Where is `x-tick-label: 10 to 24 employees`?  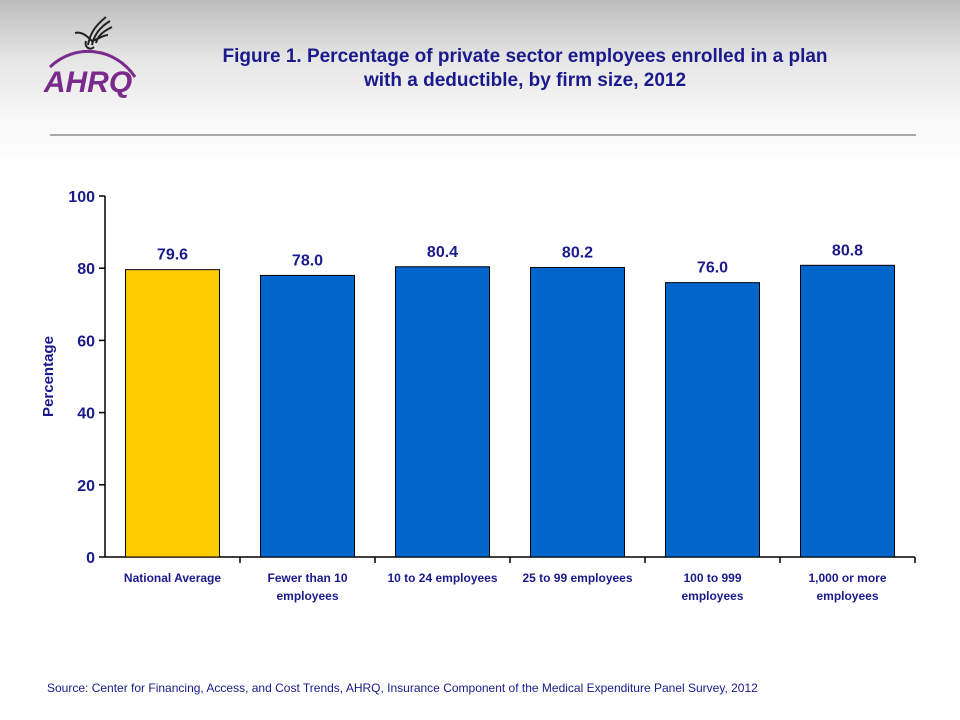 x-tick-label: 10 to 24 employees is located at coordinates (442, 578).